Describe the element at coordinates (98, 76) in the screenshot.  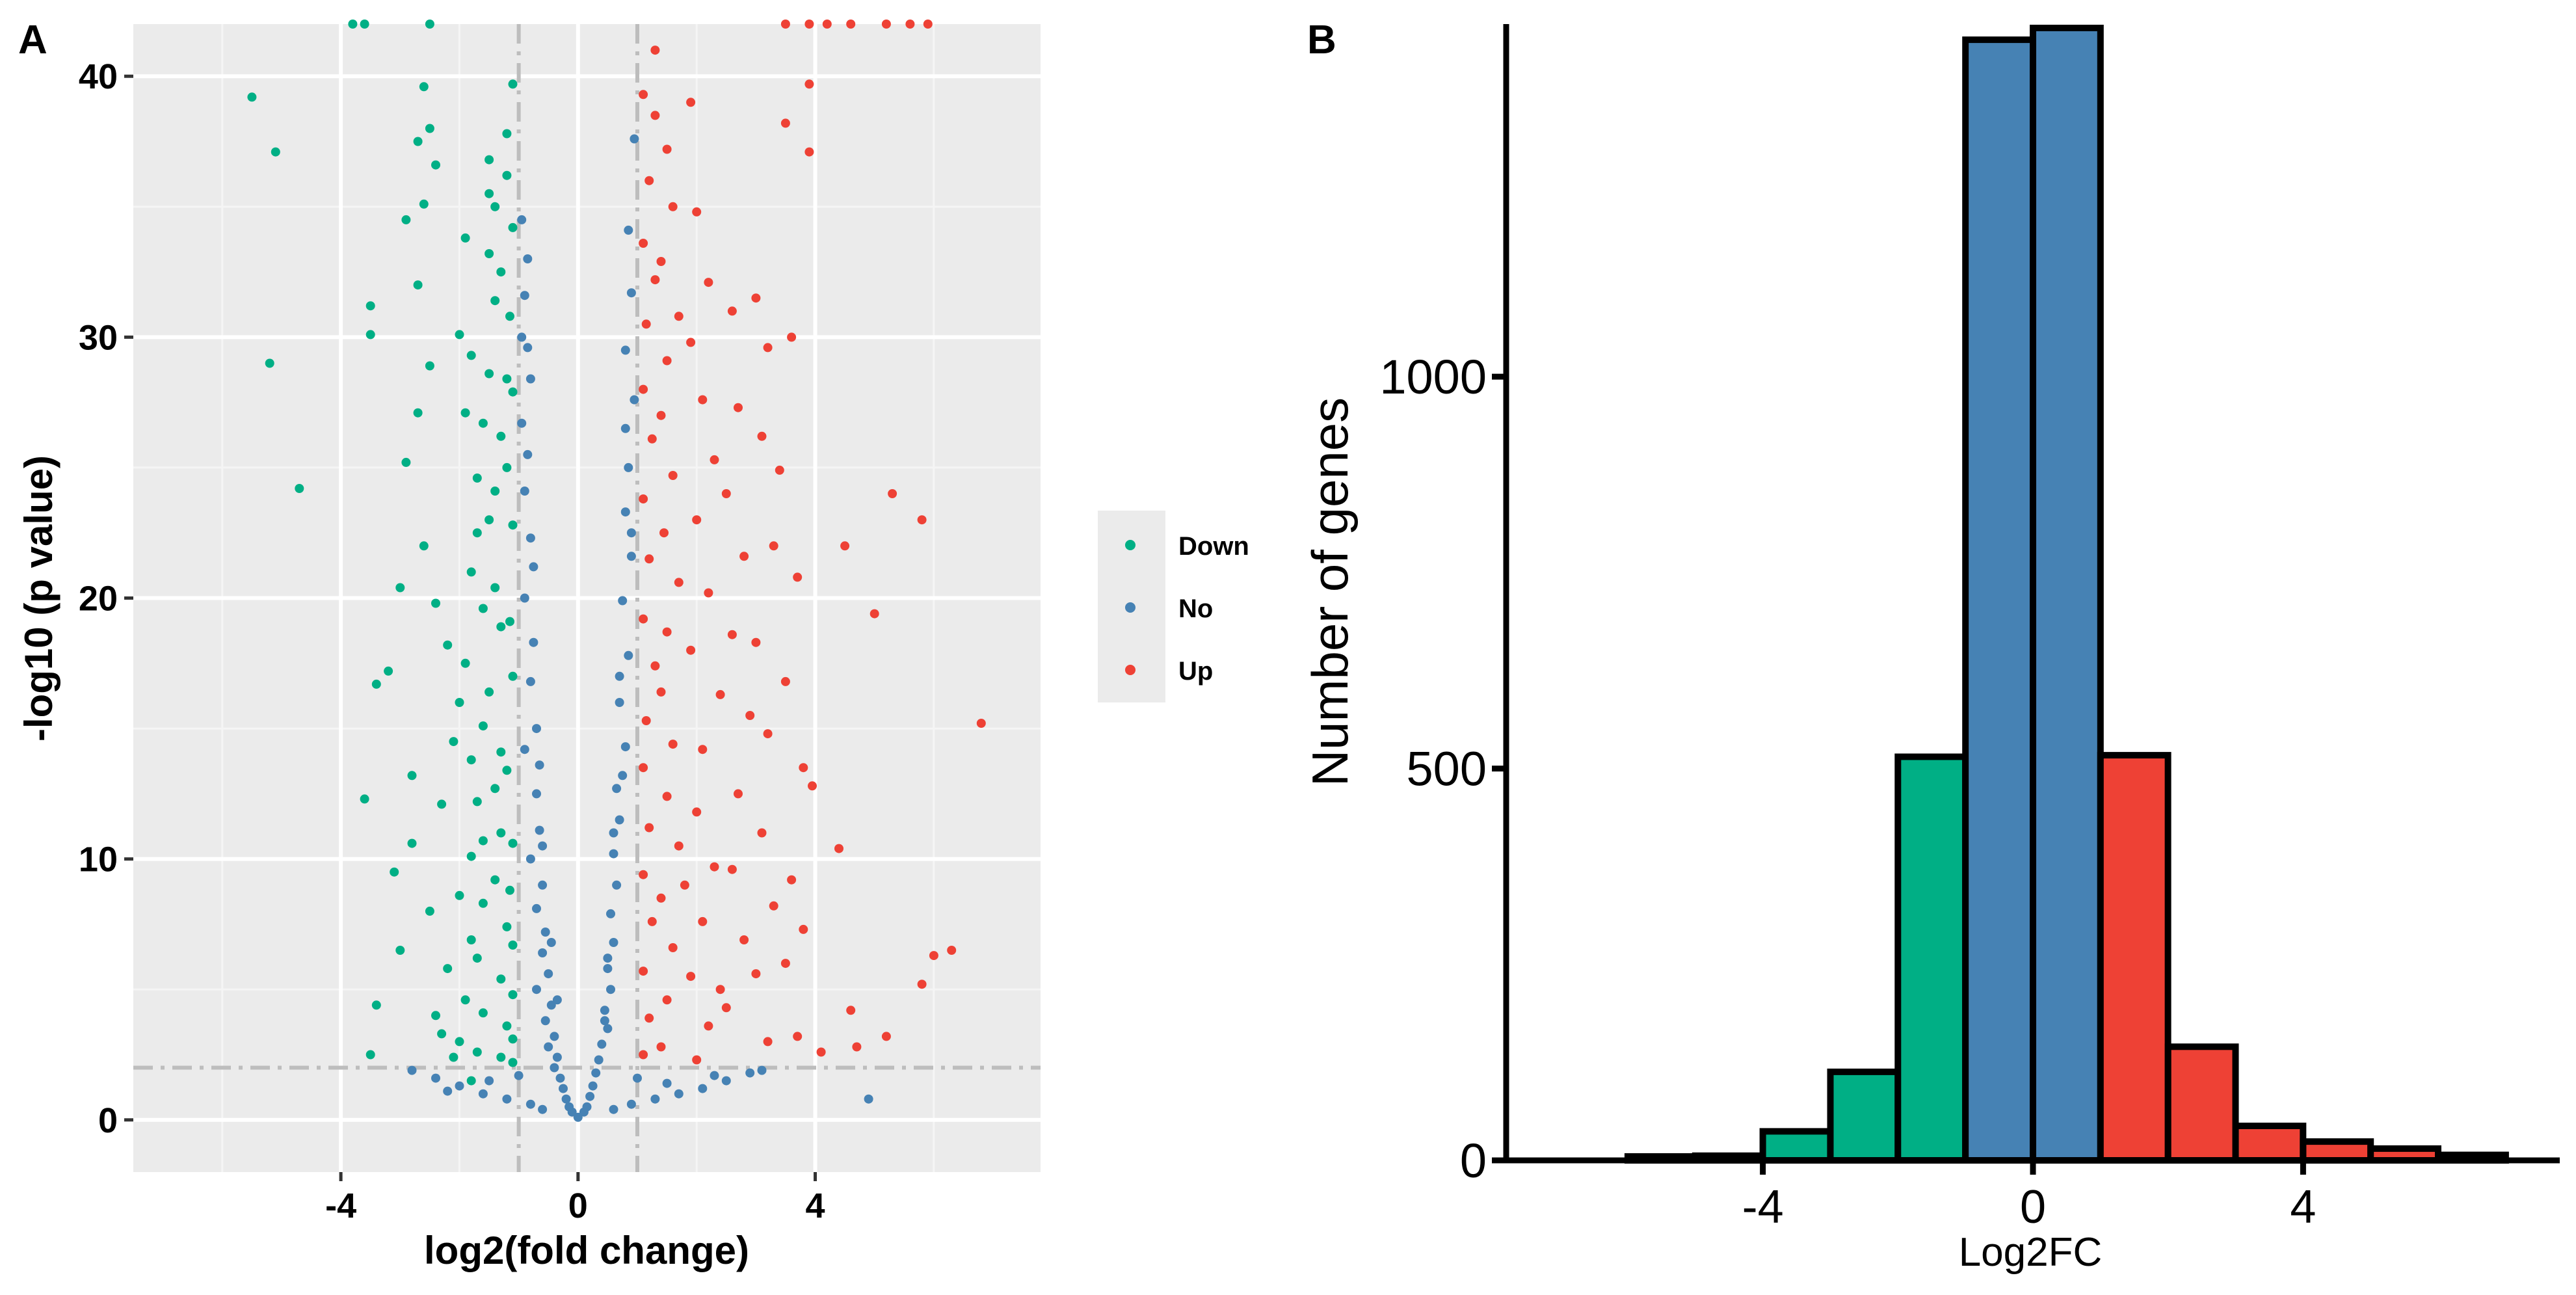
I see `panel-a-y-tick-label: 40` at that location.